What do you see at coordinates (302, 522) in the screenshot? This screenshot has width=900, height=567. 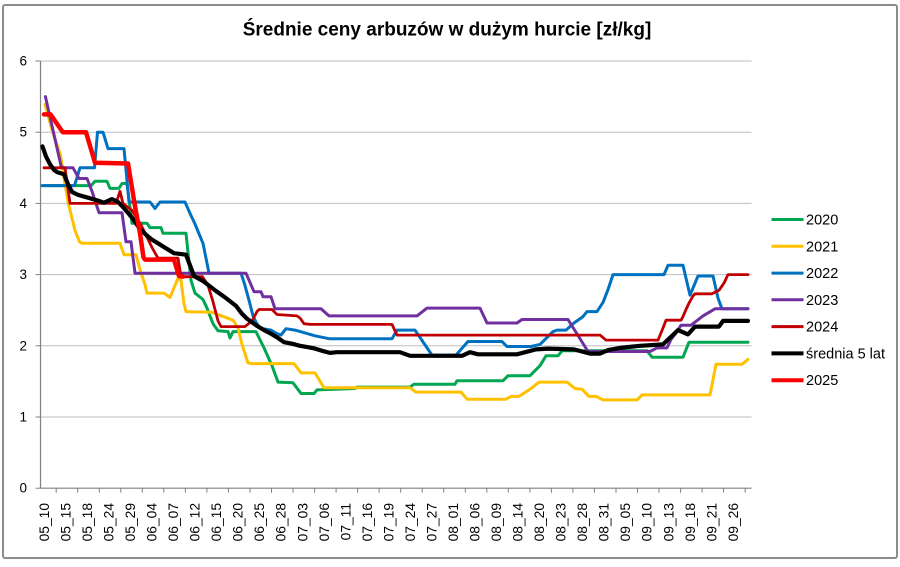 I see `svg-text: 07_03` at bounding box center [302, 522].